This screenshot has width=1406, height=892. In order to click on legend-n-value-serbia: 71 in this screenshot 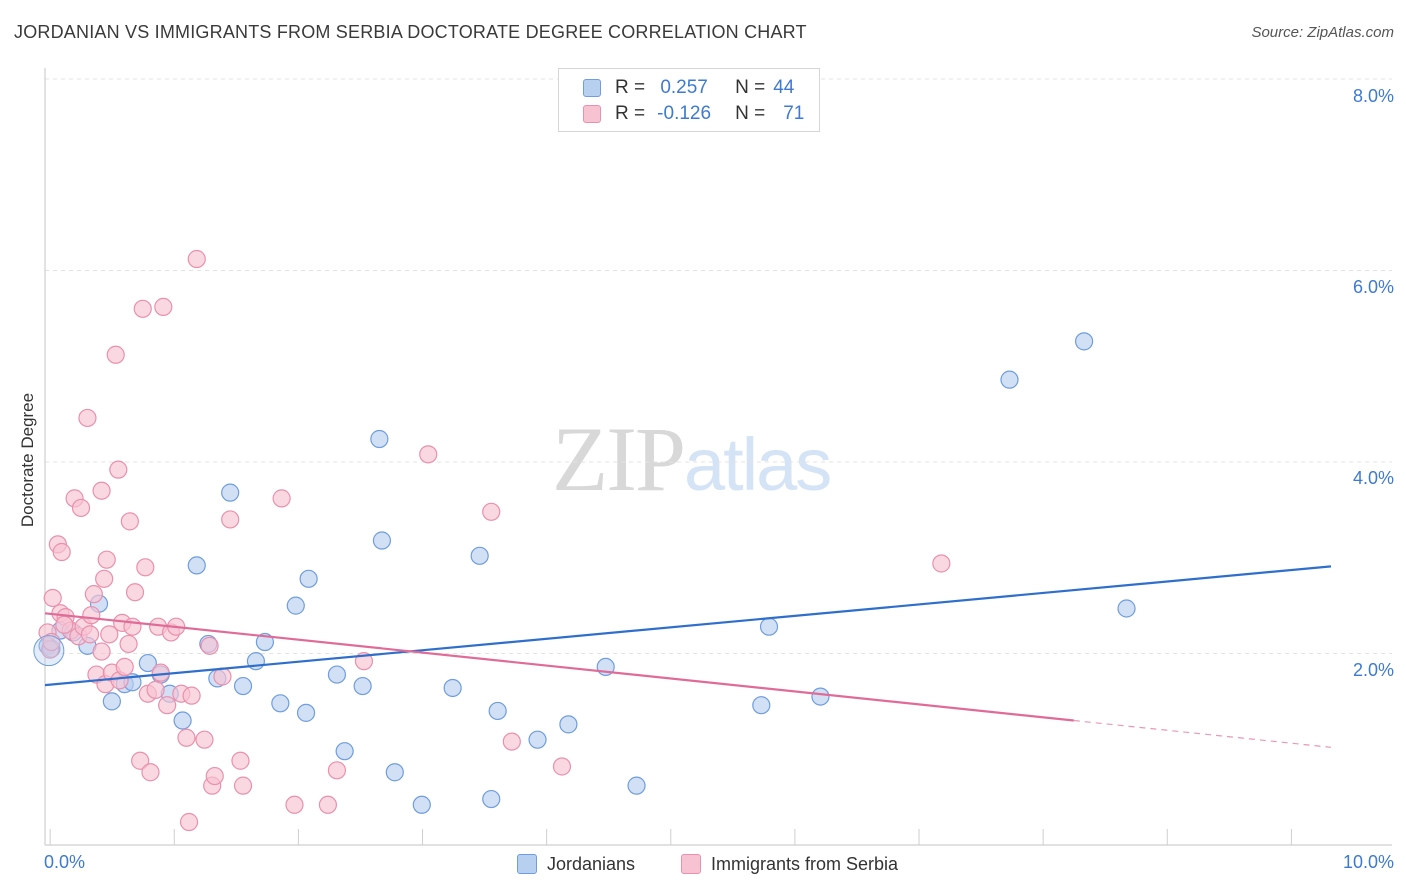, I will do `click(794, 113)`.